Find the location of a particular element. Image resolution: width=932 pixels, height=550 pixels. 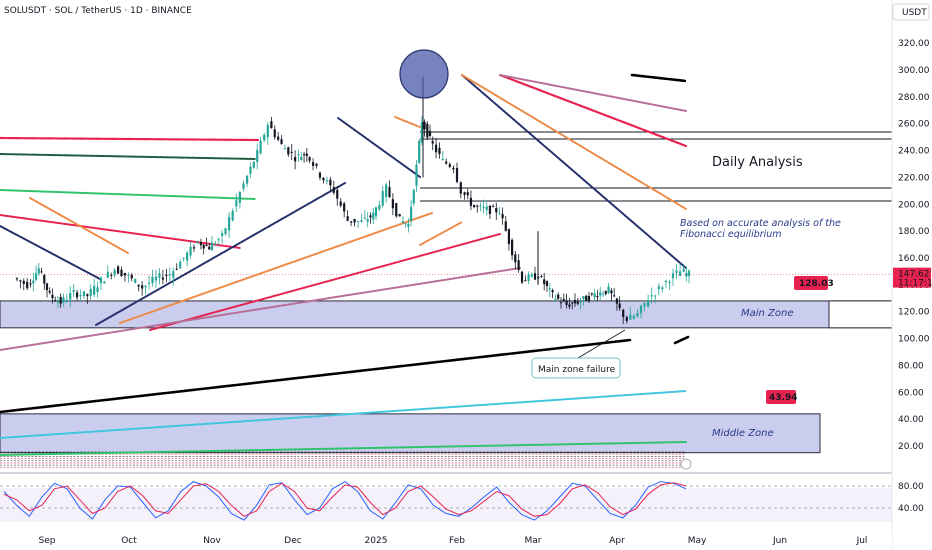

x-tick-label: Jun is located at coordinates (779, 541).